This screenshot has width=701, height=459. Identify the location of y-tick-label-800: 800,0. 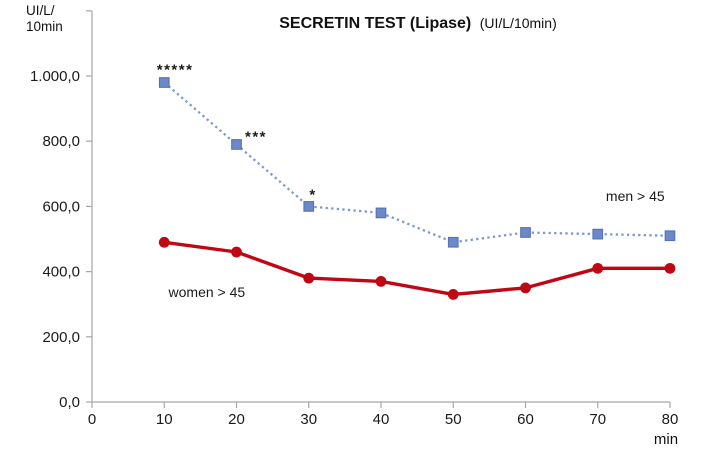
(61, 141).